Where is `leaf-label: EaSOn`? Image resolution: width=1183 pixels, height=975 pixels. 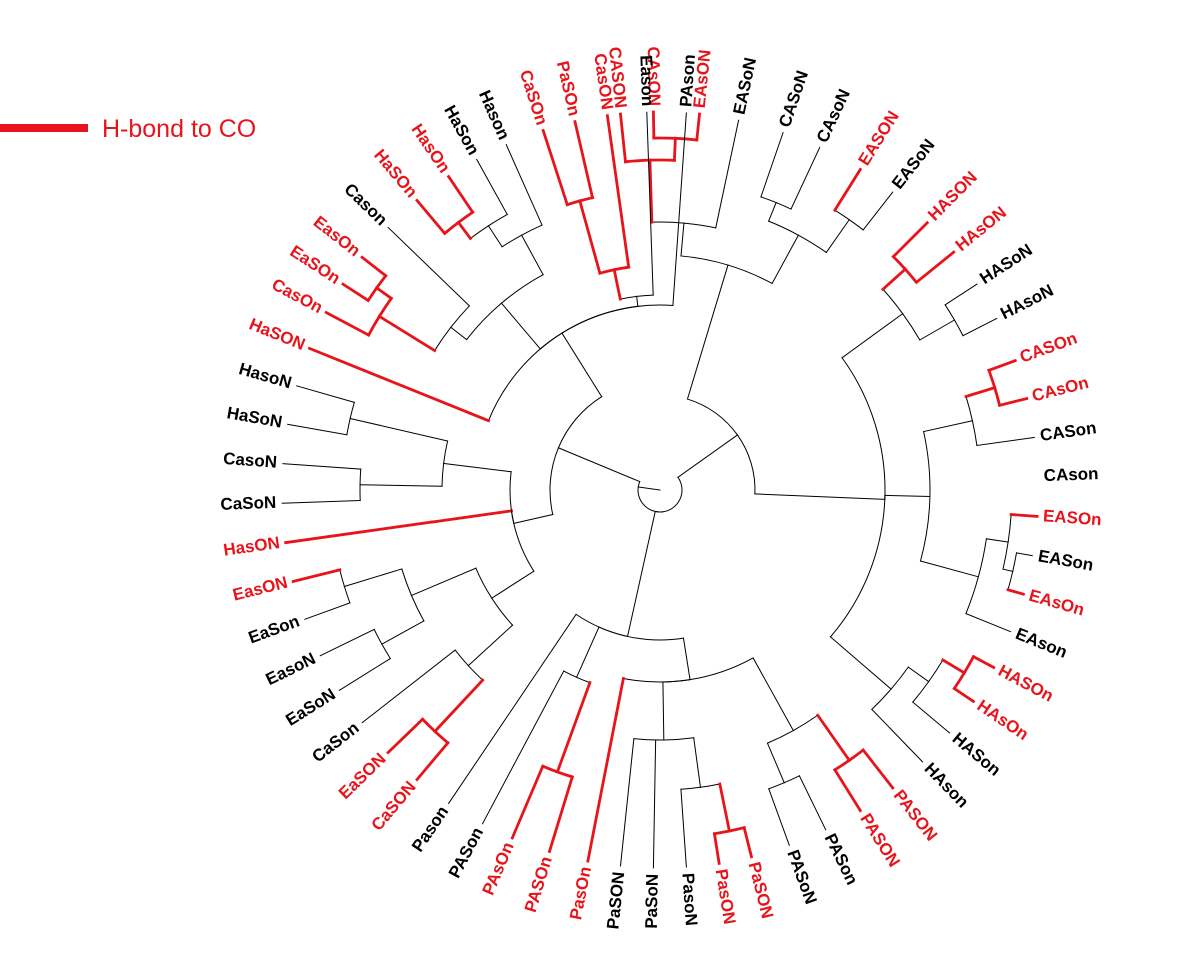
leaf-label: EaSOn is located at coordinates (315, 265).